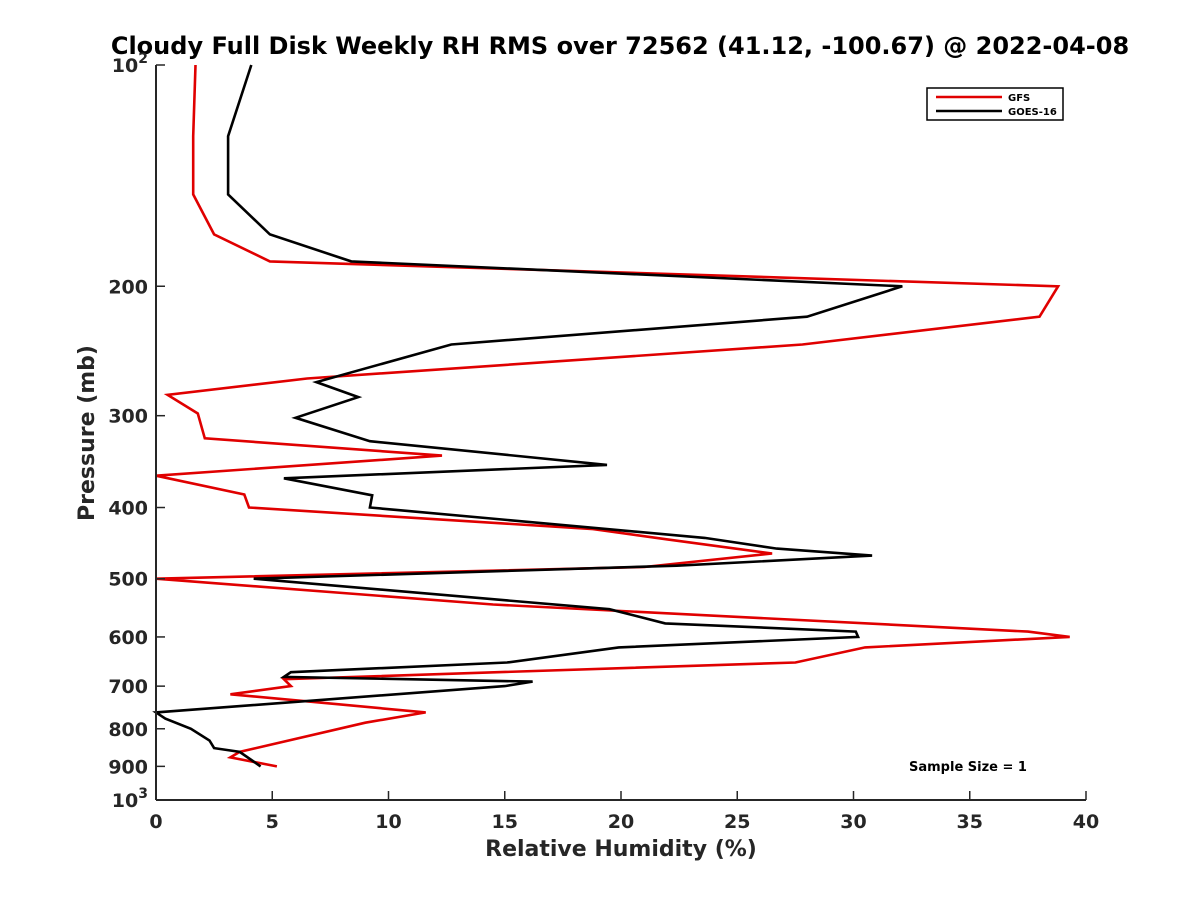  Describe the element at coordinates (1086, 822) in the screenshot. I see `x-tick-label: 40` at that location.